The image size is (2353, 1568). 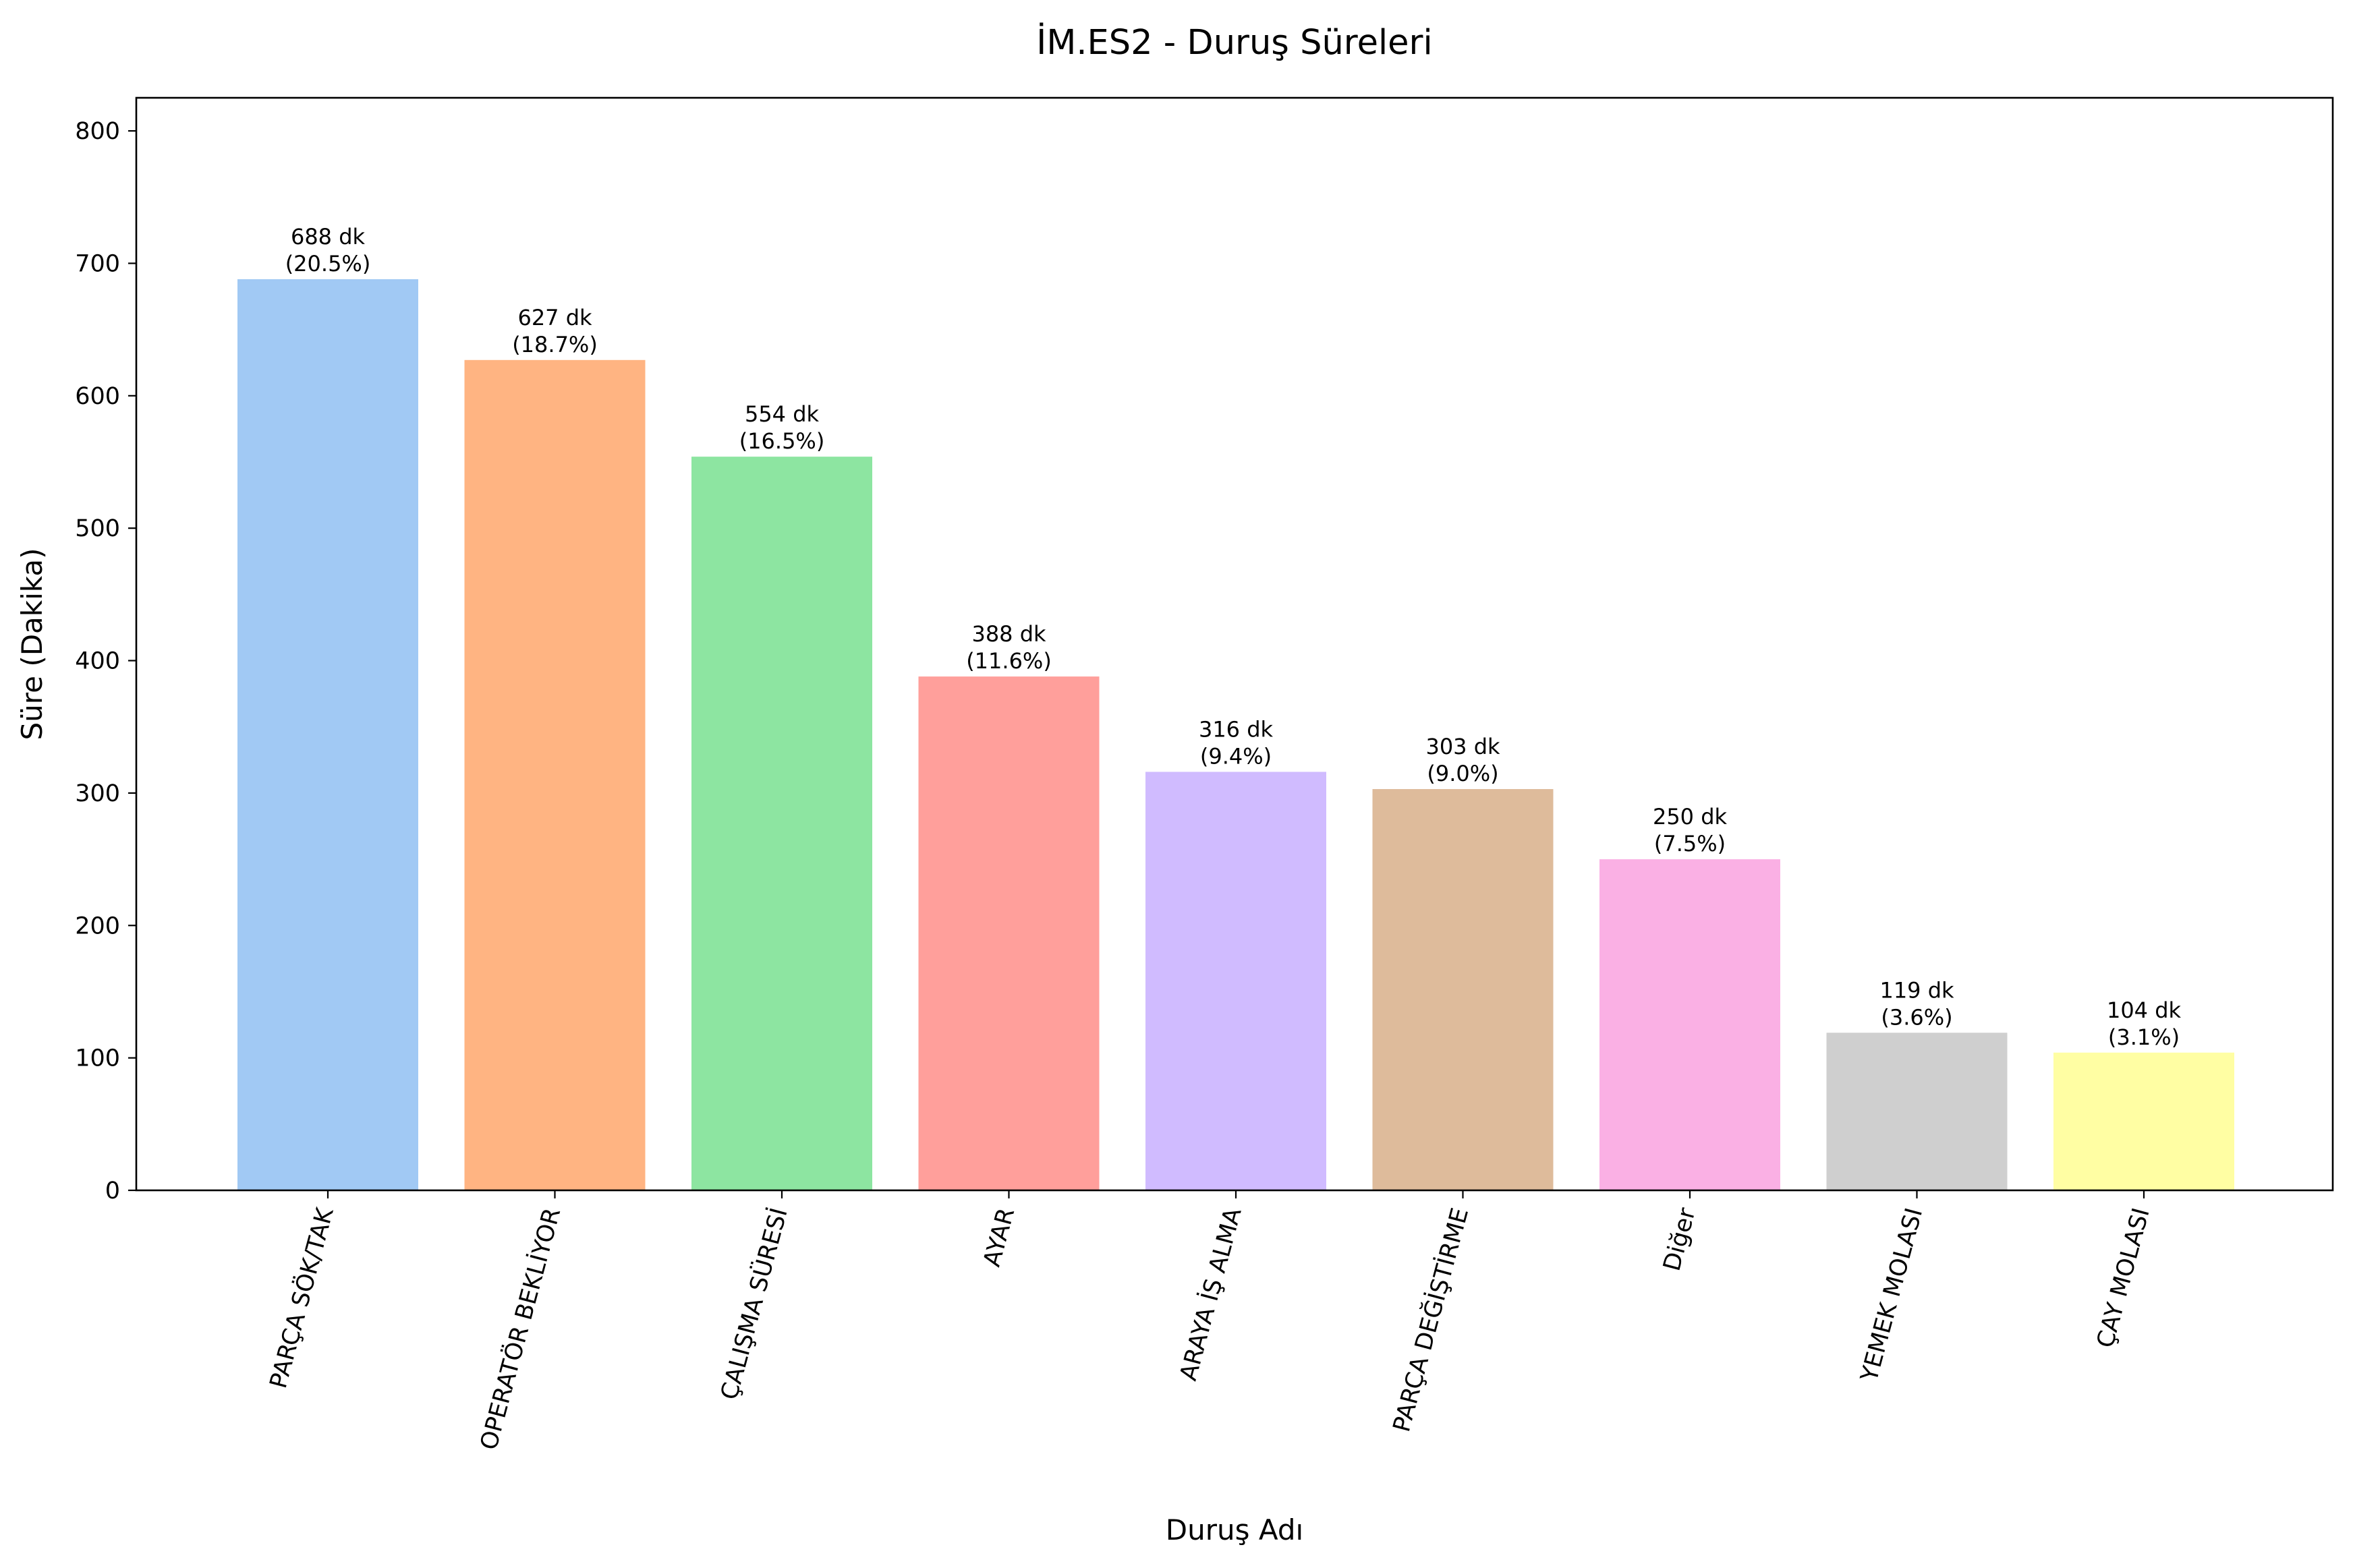 I want to click on bar-percent-label: (3.6%), so click(x=1916, y=1017).